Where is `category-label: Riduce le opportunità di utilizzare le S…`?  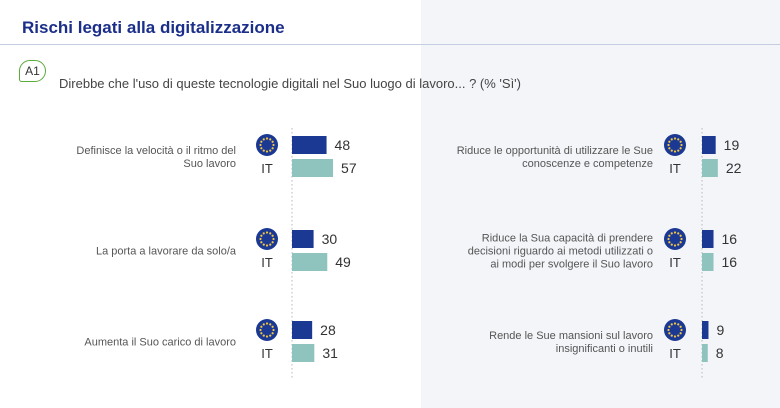
category-label: Riduce le opportunità di utilizzare le S… is located at coordinates (555, 157).